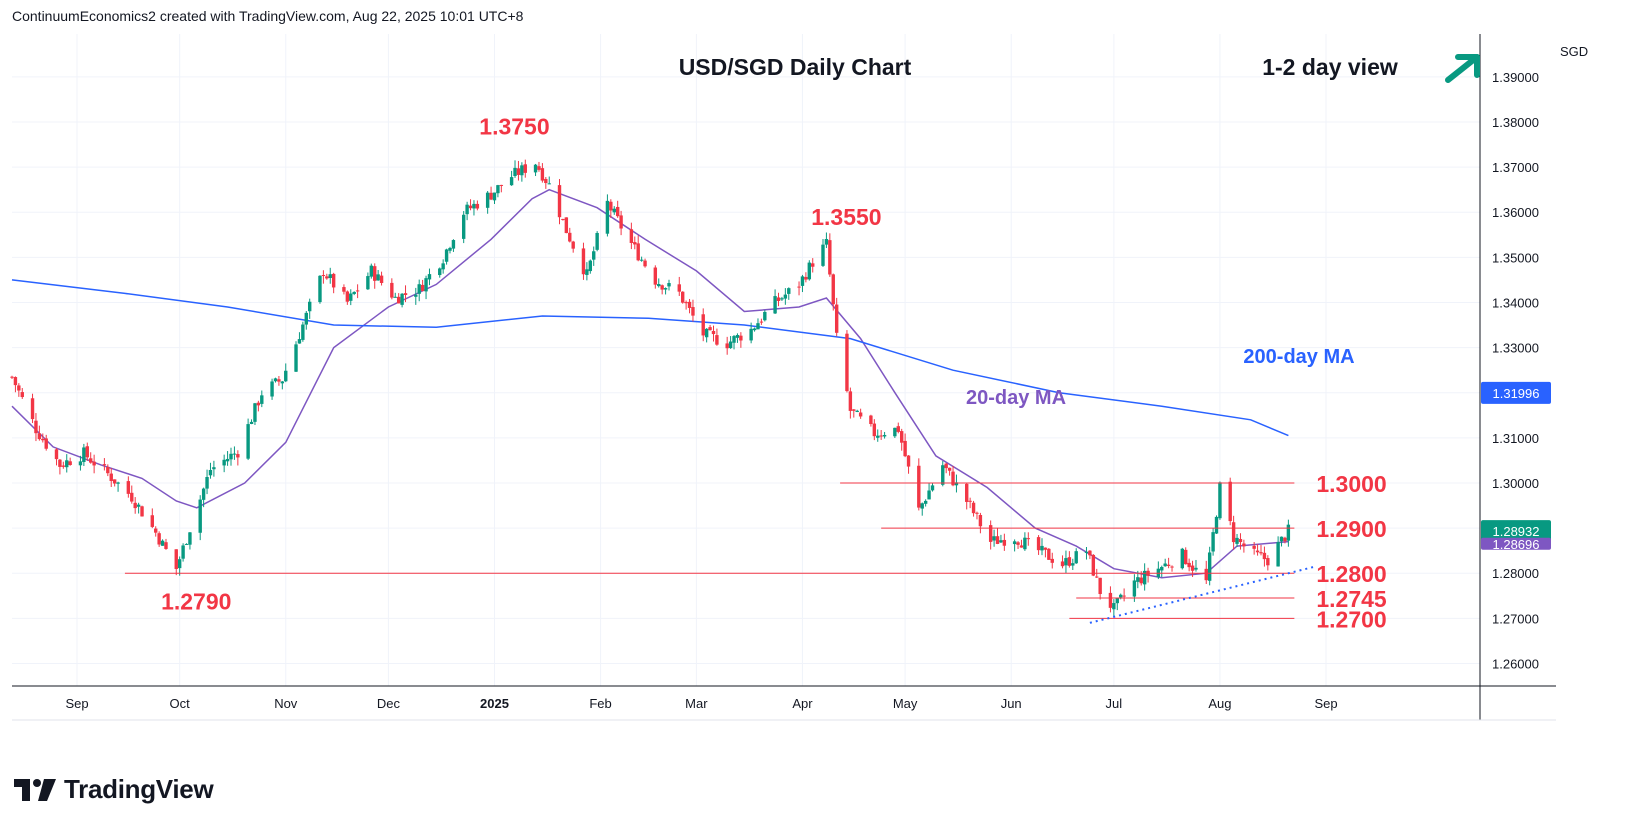 The height and width of the screenshot is (824, 1632). I want to click on x-tick-label: Feb, so click(600, 703).